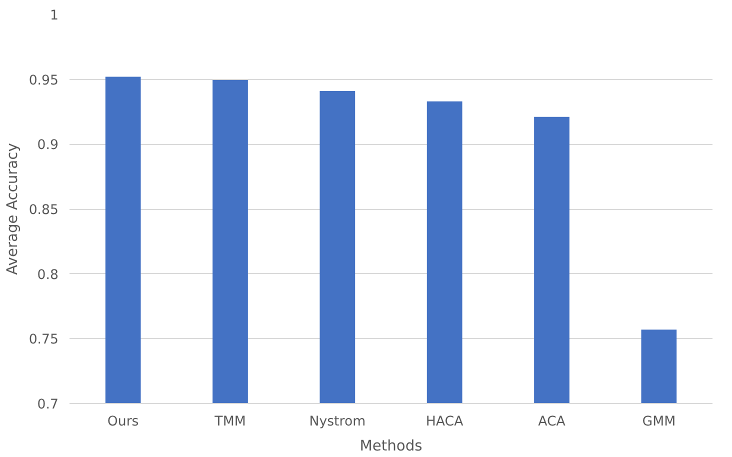  I want to click on y-axis-title: Average Accuracy, so click(12, 208).